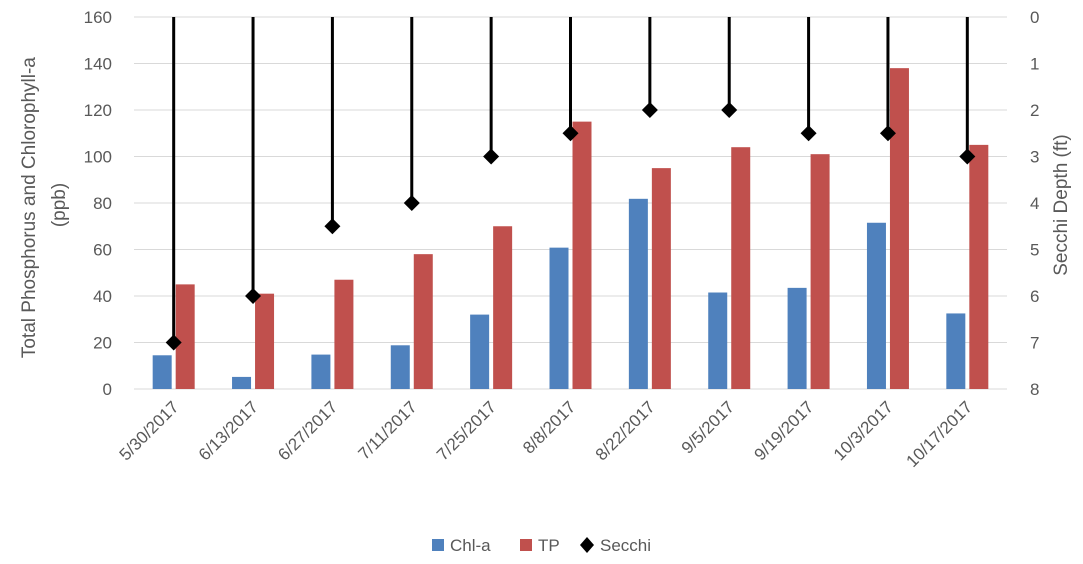 This screenshot has height=564, width=1083. I want to click on y-tick-label: 160, so click(98, 17).